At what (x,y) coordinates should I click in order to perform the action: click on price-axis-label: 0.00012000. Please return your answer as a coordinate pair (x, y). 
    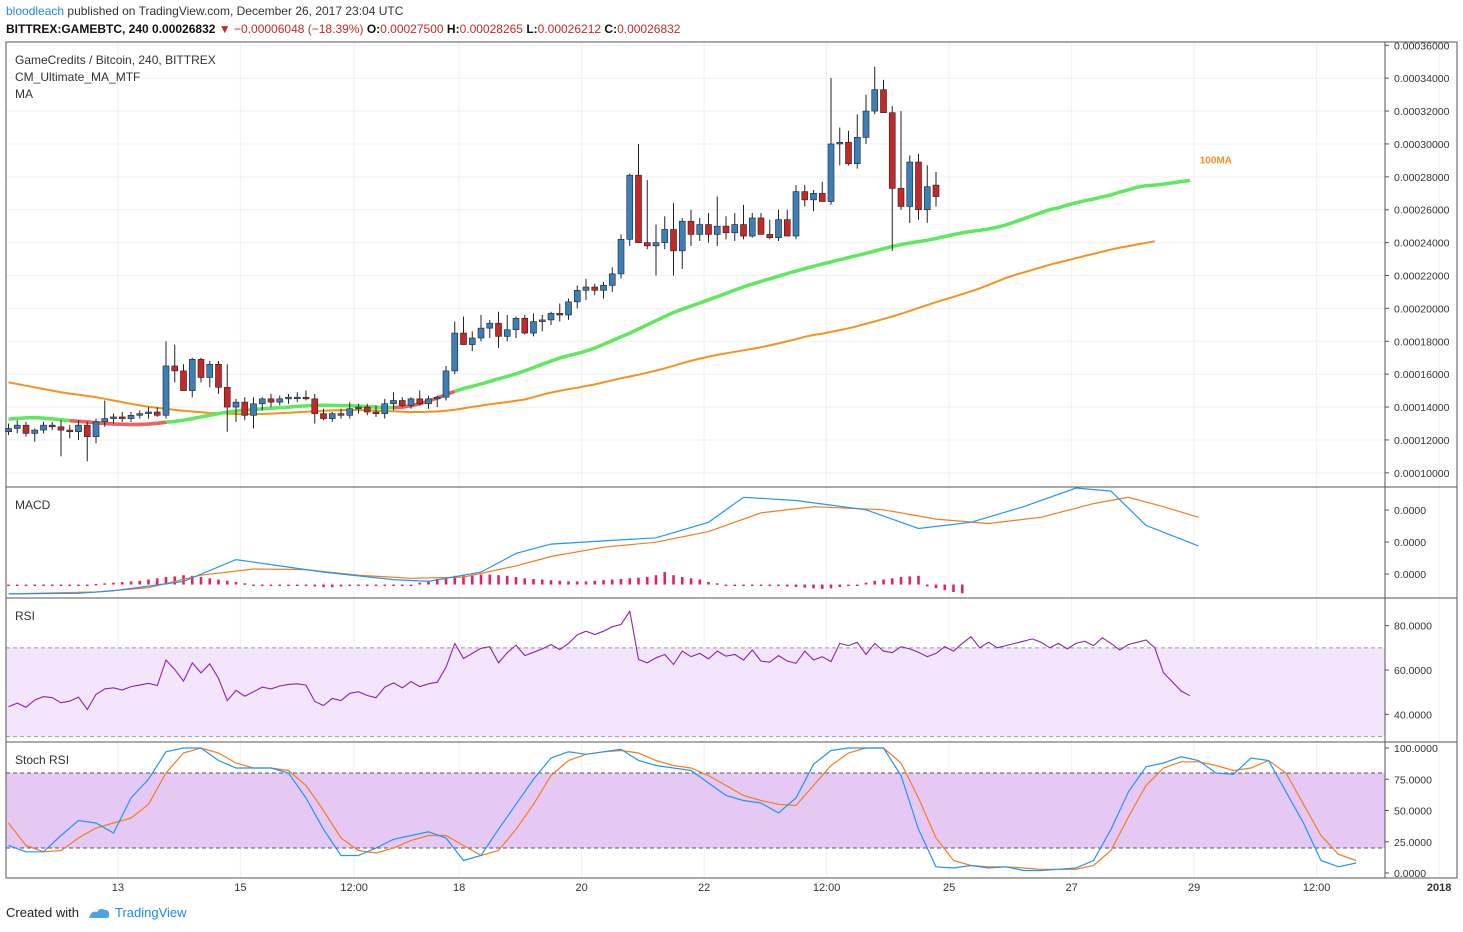
    Looking at the image, I should click on (1422, 441).